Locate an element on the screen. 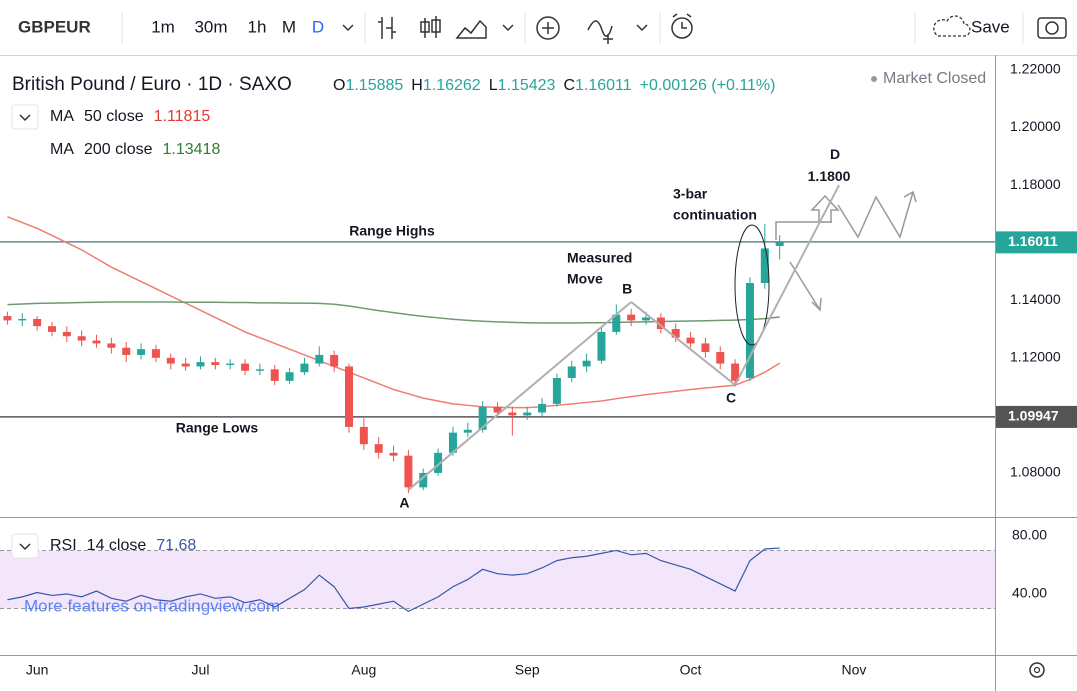 This screenshot has height=691, width=1077. ellipse is located at coordinates (752, 285).